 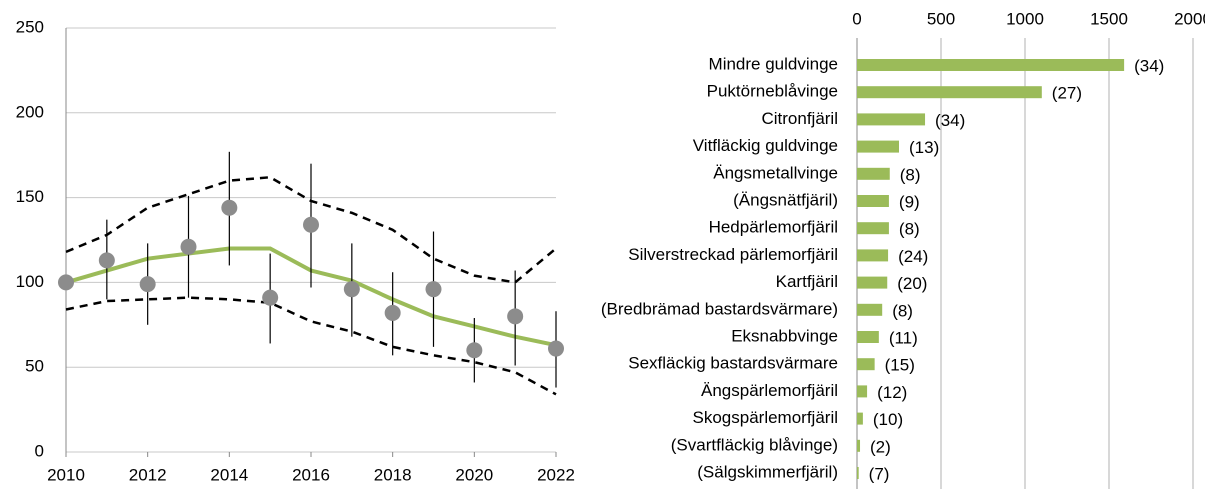 I want to click on x-tick-label: 2016, so click(x=311, y=474).